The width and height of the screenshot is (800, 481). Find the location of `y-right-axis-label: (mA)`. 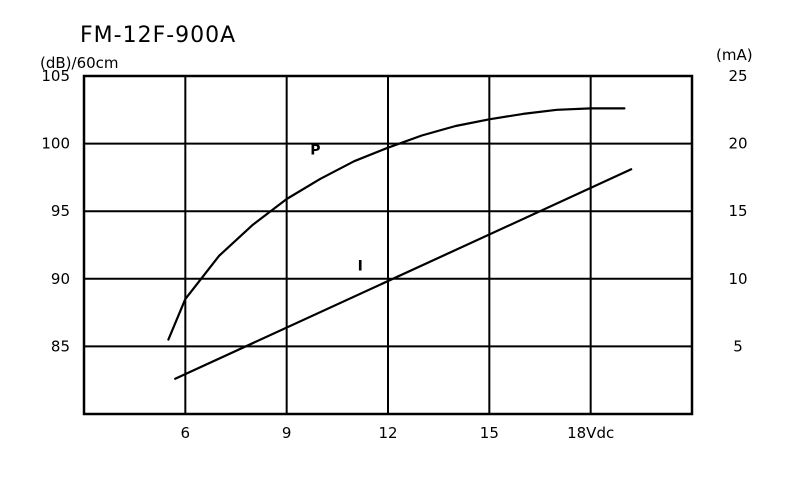

y-right-axis-label: (mA) is located at coordinates (734, 55).